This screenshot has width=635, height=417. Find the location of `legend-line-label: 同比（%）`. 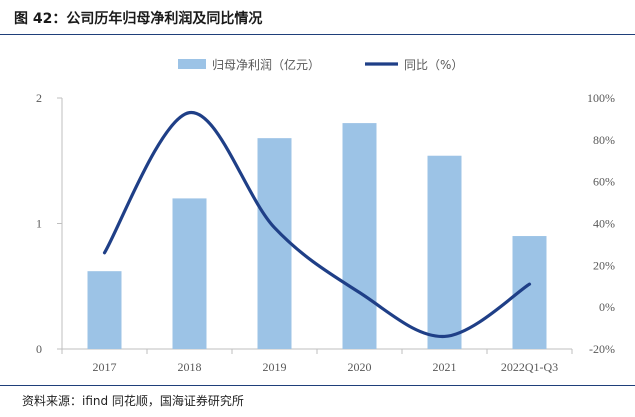

legend-line-label: 同比（%） is located at coordinates (433, 65).